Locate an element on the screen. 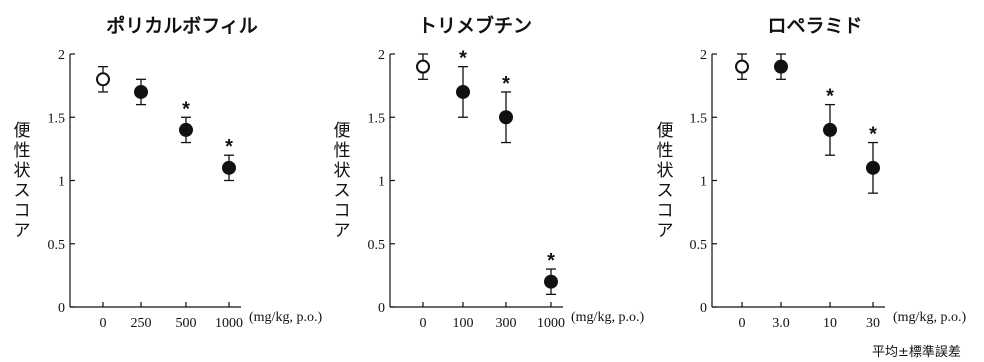  footnote: 平均±標準誤差 is located at coordinates (916, 352).